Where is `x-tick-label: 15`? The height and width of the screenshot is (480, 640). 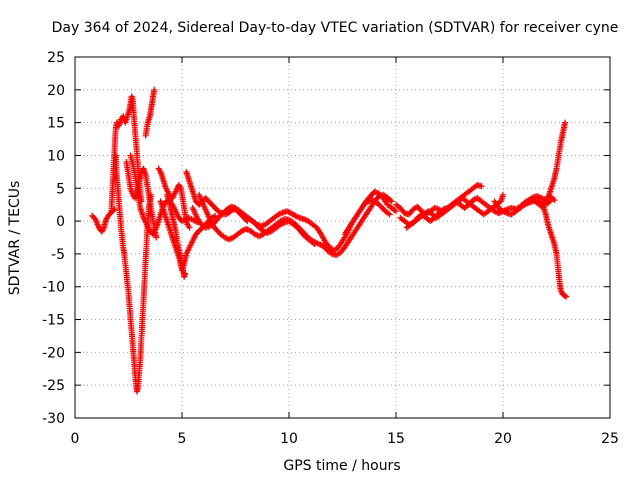 x-tick-label: 15 is located at coordinates (396, 439).